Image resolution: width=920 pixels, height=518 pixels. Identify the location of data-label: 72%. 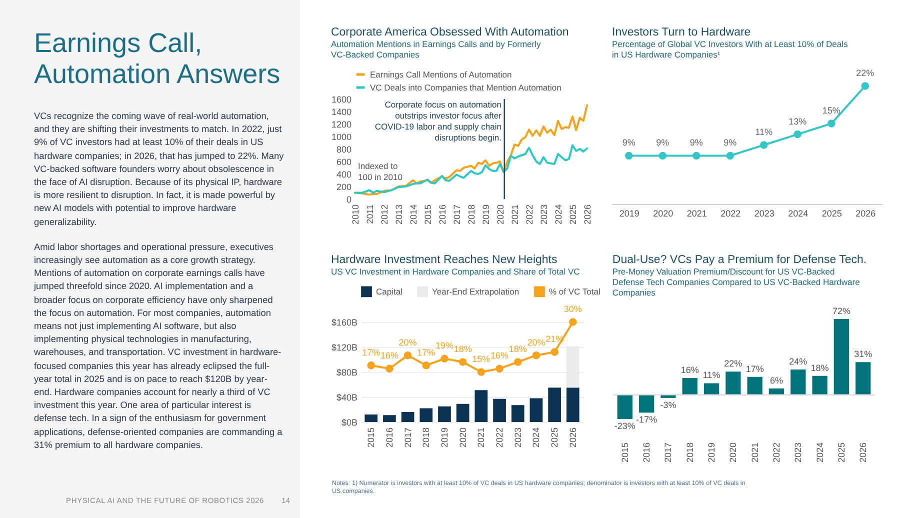
(841, 311).